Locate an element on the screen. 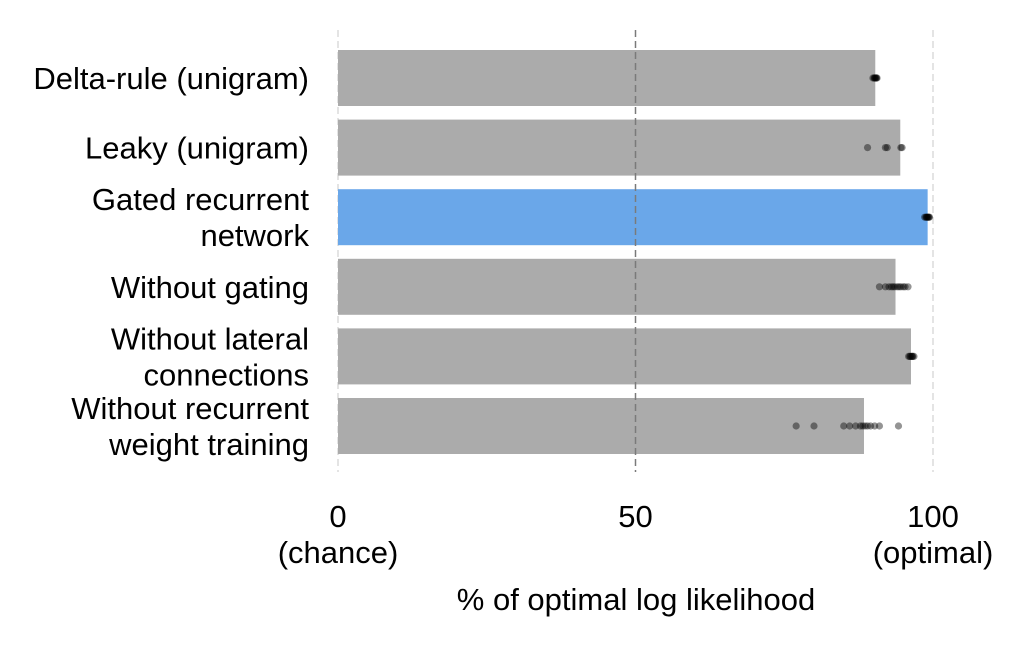 This screenshot has height=648, width=1011. category-label-5-line-0: Without recurrent is located at coordinates (190, 408).